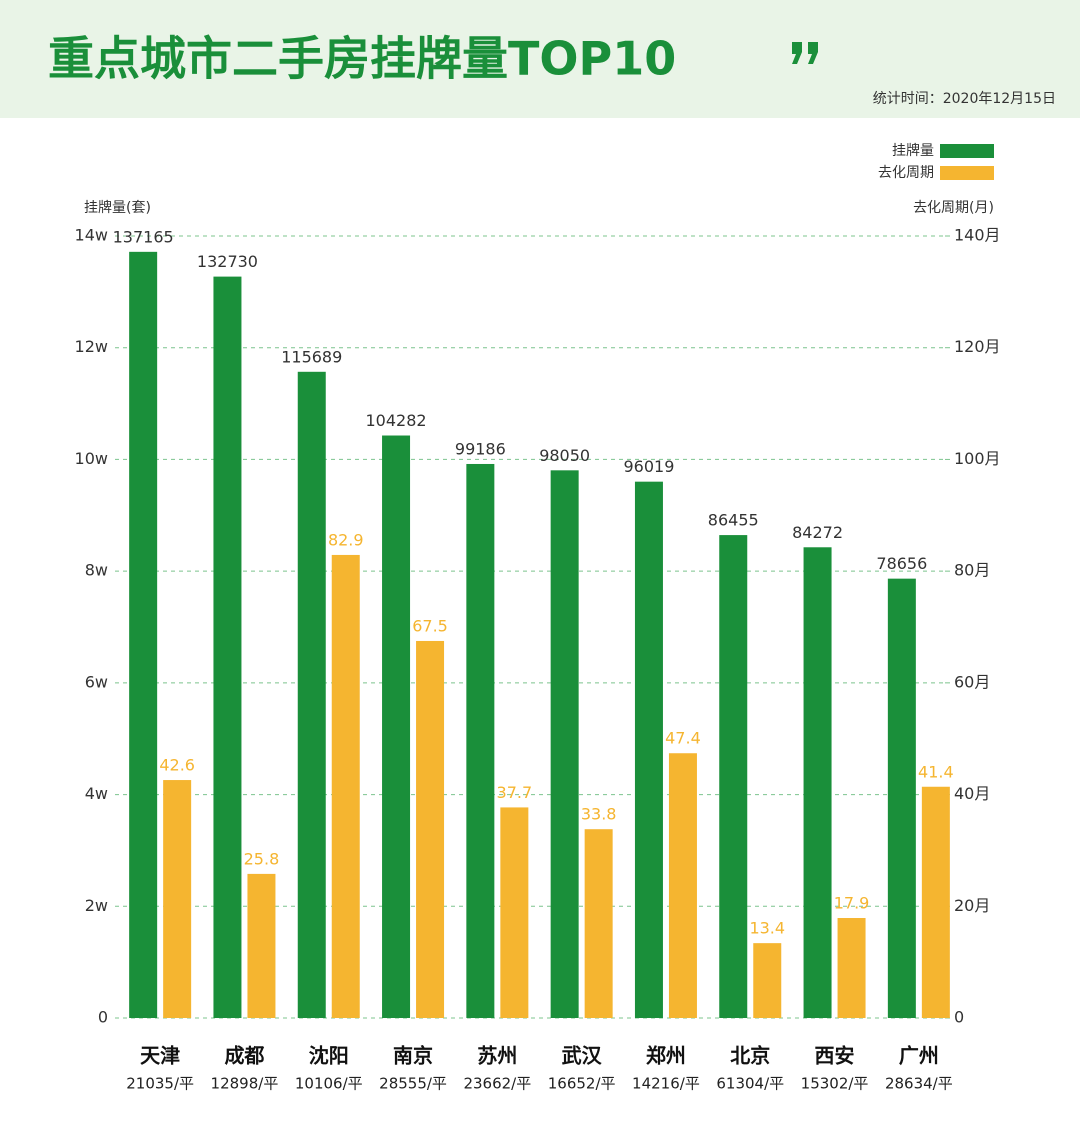  Describe the element at coordinates (96, 570) in the screenshot. I see `y-tick-label: 8w` at that location.